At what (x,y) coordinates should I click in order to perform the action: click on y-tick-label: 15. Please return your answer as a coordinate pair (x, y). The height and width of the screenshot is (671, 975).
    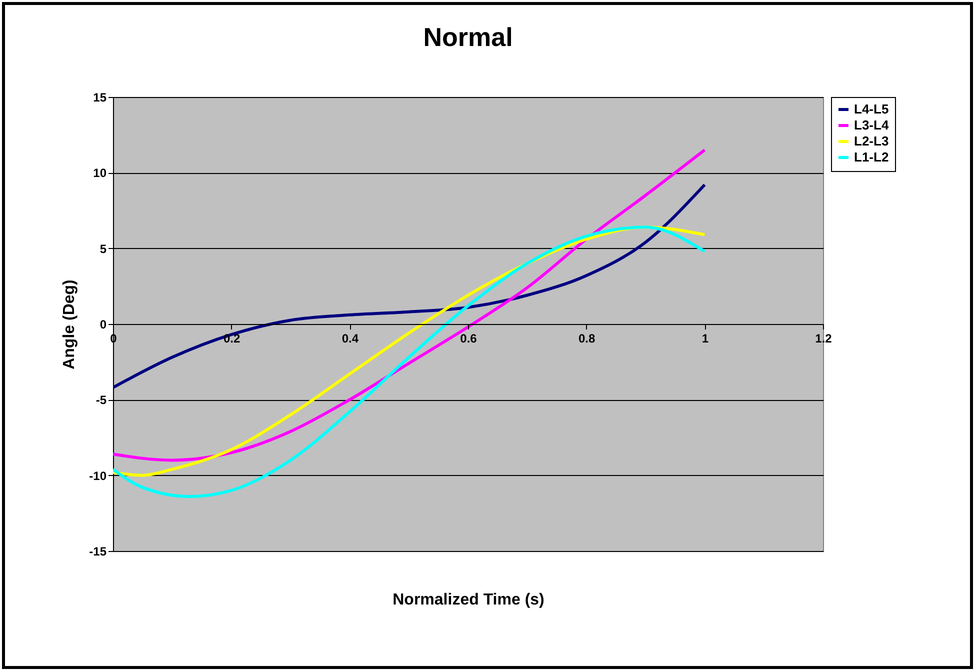
    Looking at the image, I should click on (100, 97).